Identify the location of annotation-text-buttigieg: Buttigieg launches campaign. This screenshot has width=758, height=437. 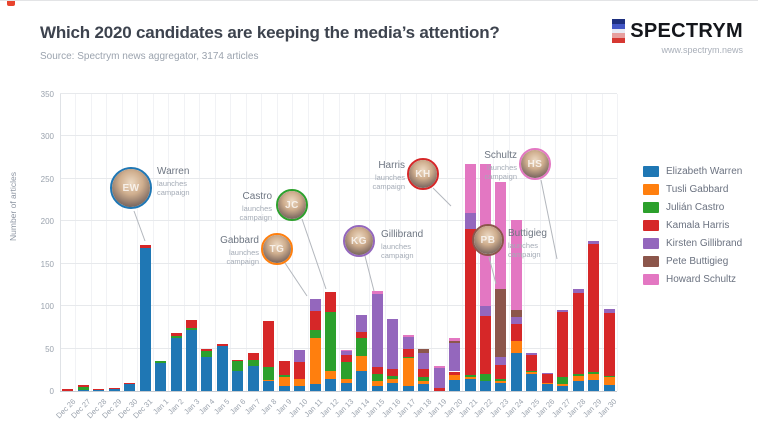
(534, 243).